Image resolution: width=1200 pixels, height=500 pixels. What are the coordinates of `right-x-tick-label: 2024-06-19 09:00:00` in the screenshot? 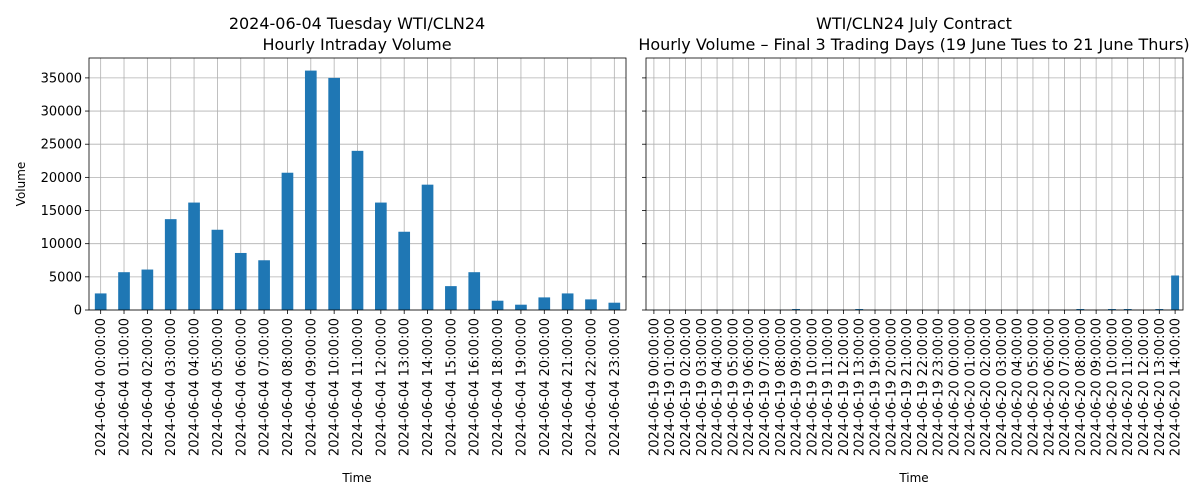 It's located at (797, 387).